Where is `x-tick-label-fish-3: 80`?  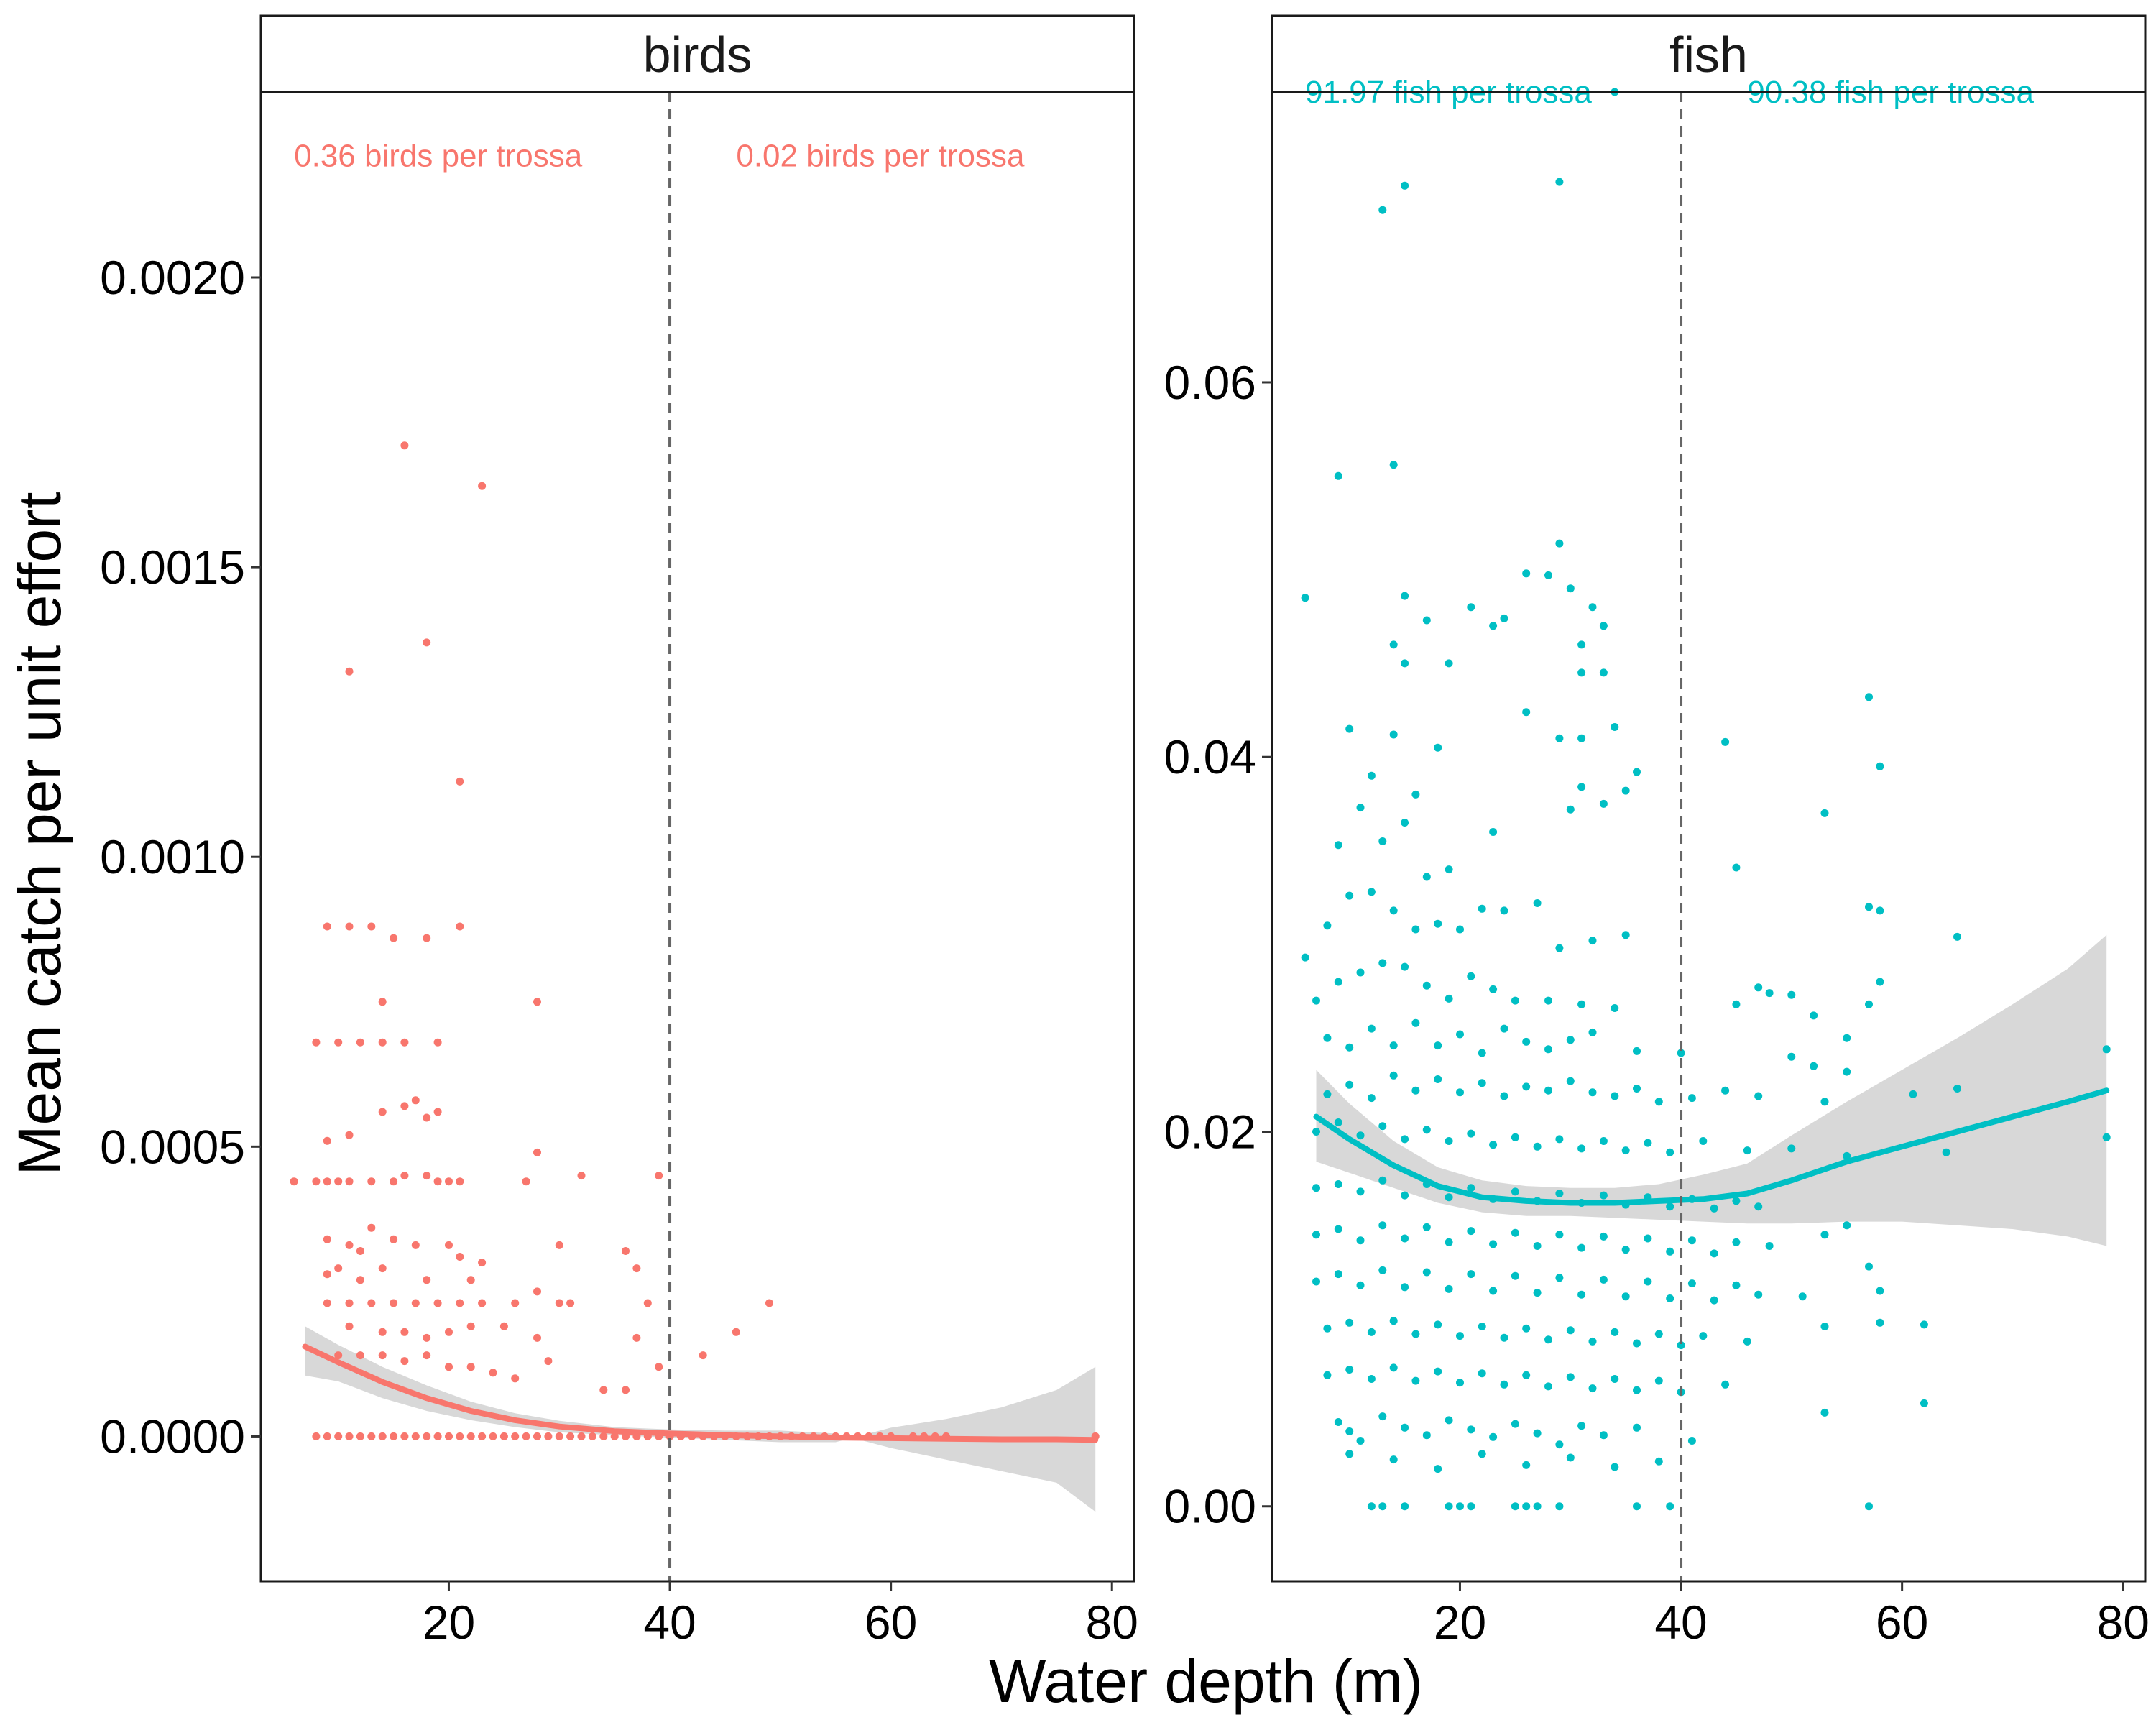
x-tick-label-fish-3: 80 is located at coordinates (2123, 1622).